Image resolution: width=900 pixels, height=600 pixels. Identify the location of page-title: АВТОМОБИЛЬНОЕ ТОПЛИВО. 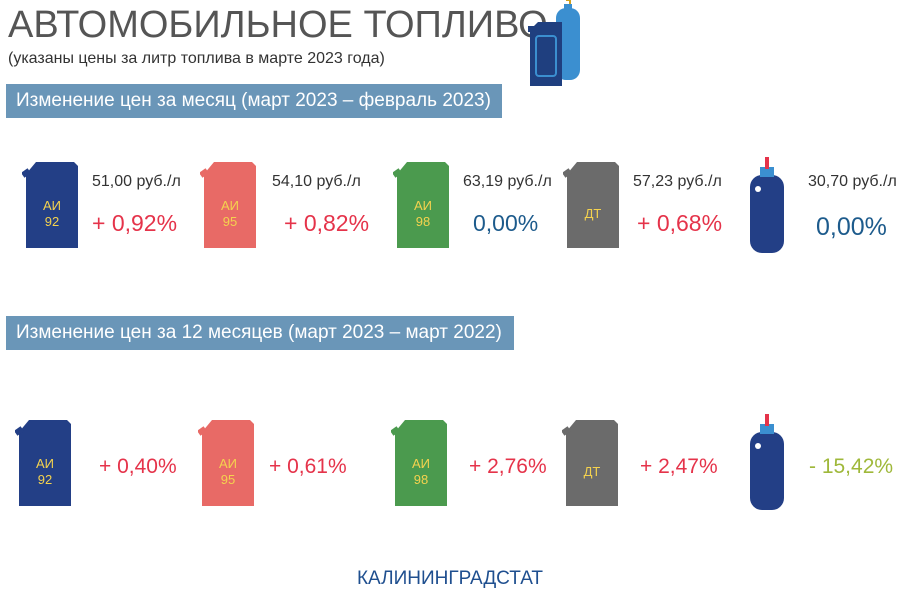
(278, 25).